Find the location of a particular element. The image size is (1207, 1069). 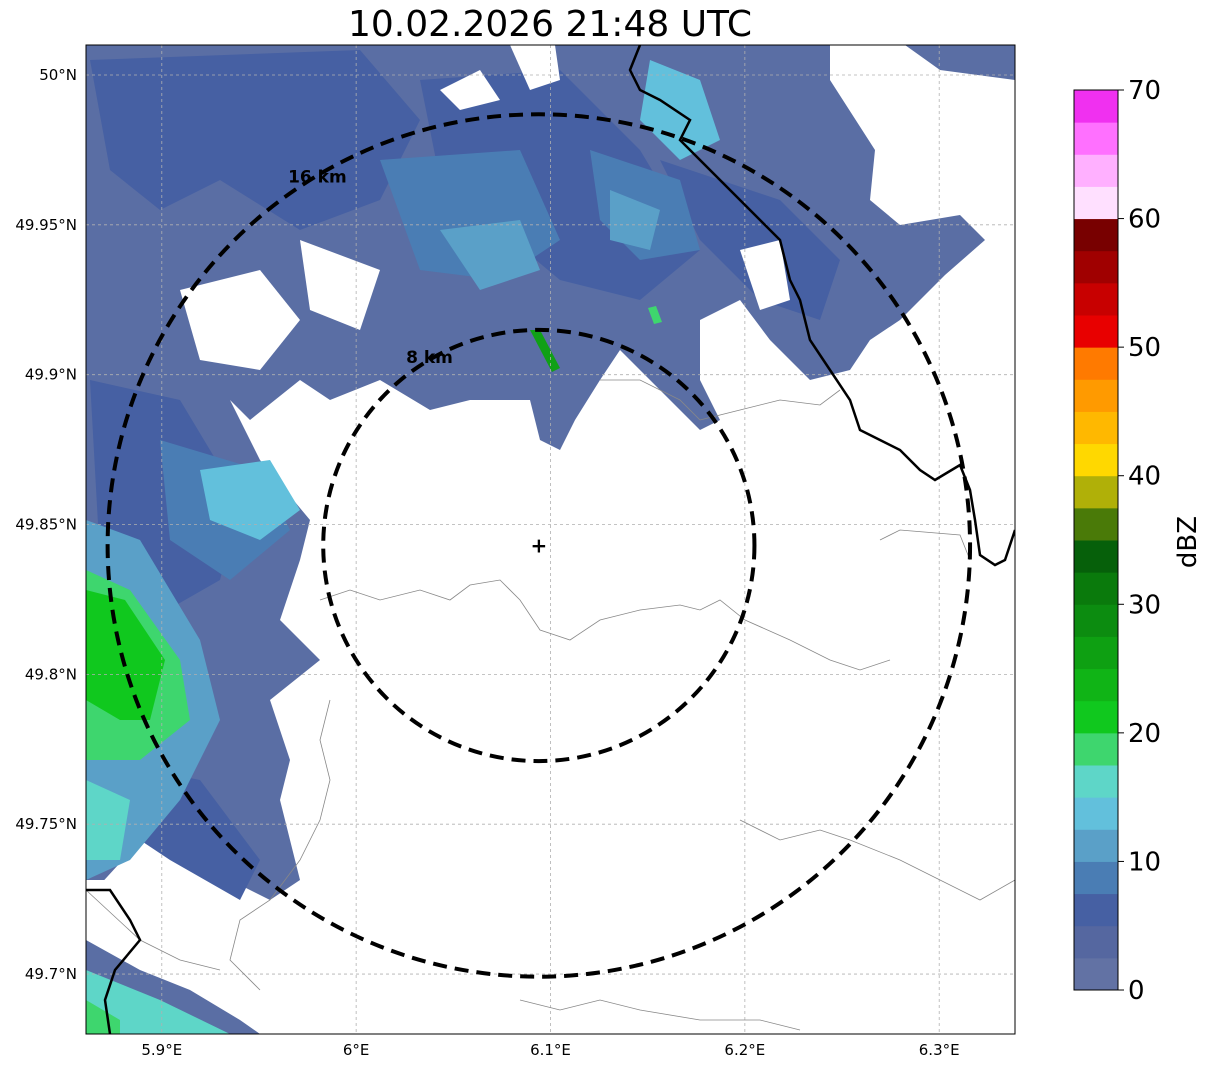

radar-site-marker: + is located at coordinates (538, 545).